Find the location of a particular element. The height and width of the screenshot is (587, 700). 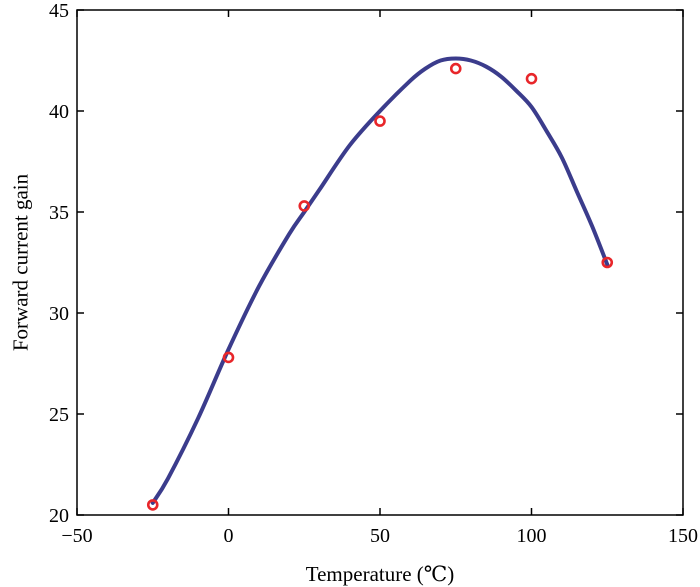

x-tick-label: 0 is located at coordinates (229, 536).